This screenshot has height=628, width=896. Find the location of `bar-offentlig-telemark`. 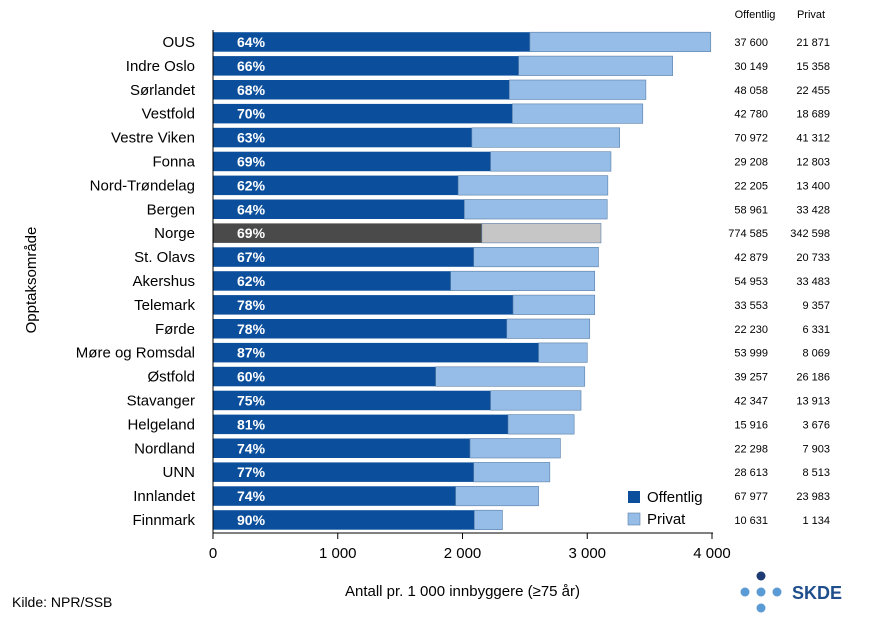

bar-offentlig-telemark is located at coordinates (363, 305).